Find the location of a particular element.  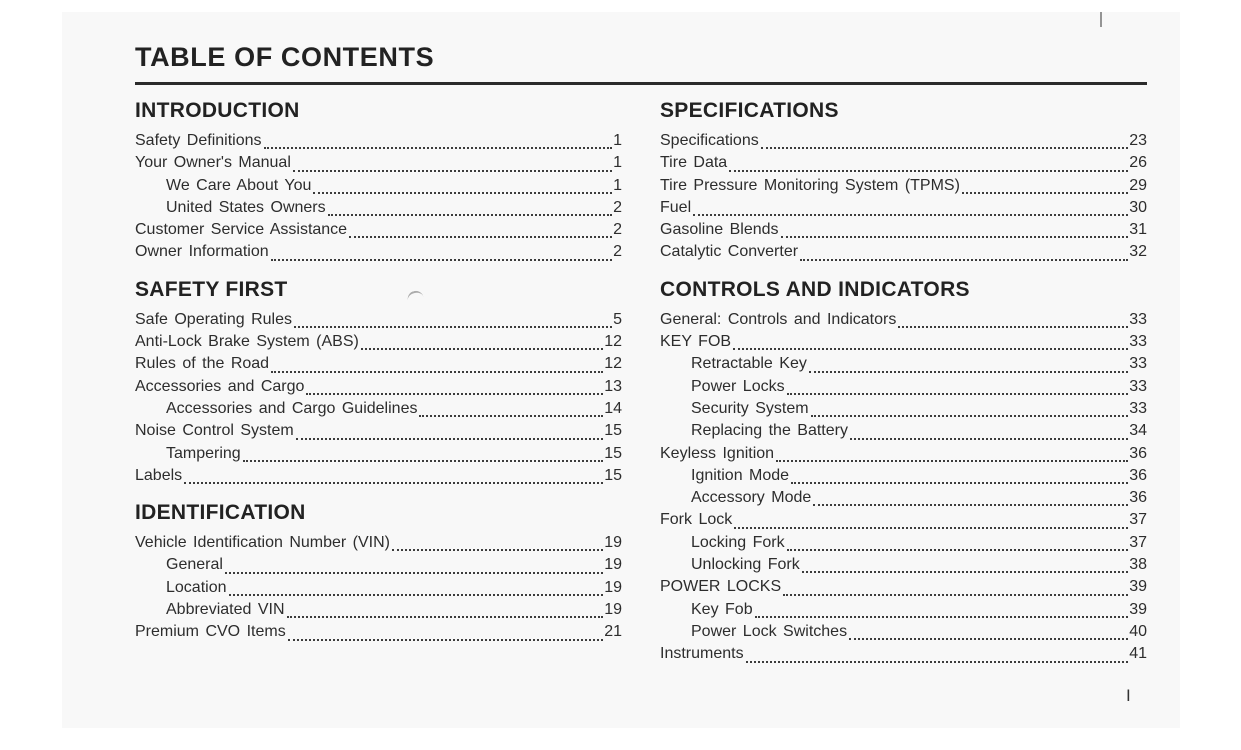

toc-entry: Power Locks 33 is located at coordinates (903, 389).